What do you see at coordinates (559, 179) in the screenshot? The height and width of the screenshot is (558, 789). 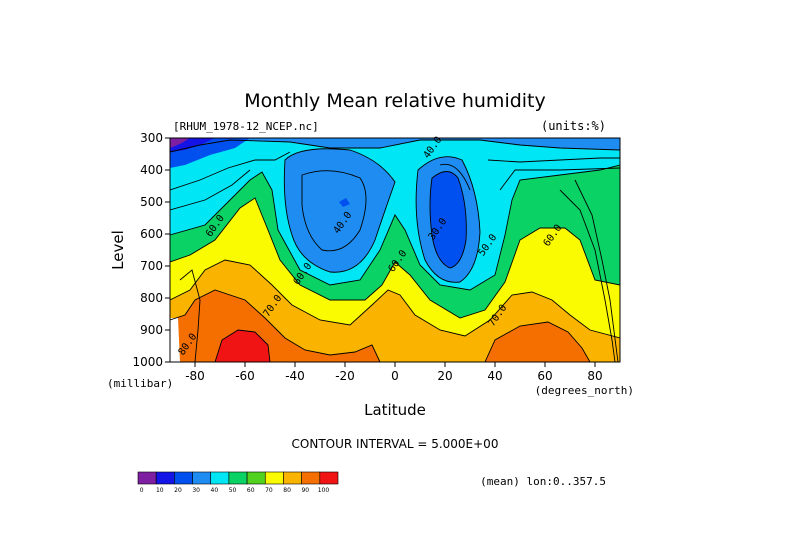 I see `contour-line-n` at bounding box center [559, 179].